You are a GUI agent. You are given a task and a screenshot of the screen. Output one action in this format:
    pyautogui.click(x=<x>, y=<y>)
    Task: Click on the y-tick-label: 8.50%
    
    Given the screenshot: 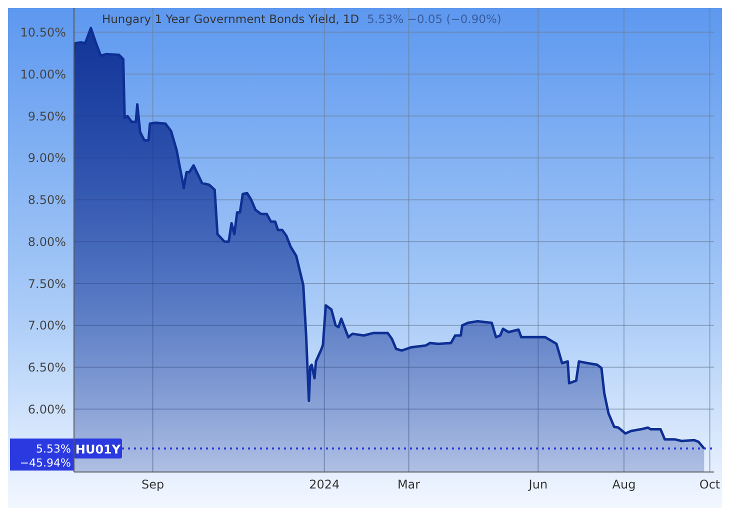 What is the action you would take?
    pyautogui.click(x=47, y=200)
    